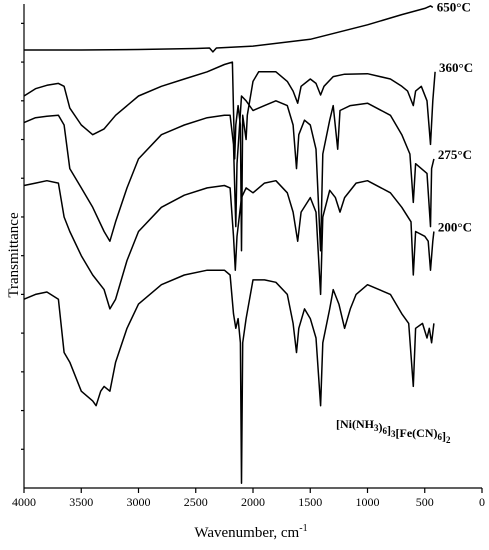  I want to click on x-tick-label: 1500, so click(310, 502).